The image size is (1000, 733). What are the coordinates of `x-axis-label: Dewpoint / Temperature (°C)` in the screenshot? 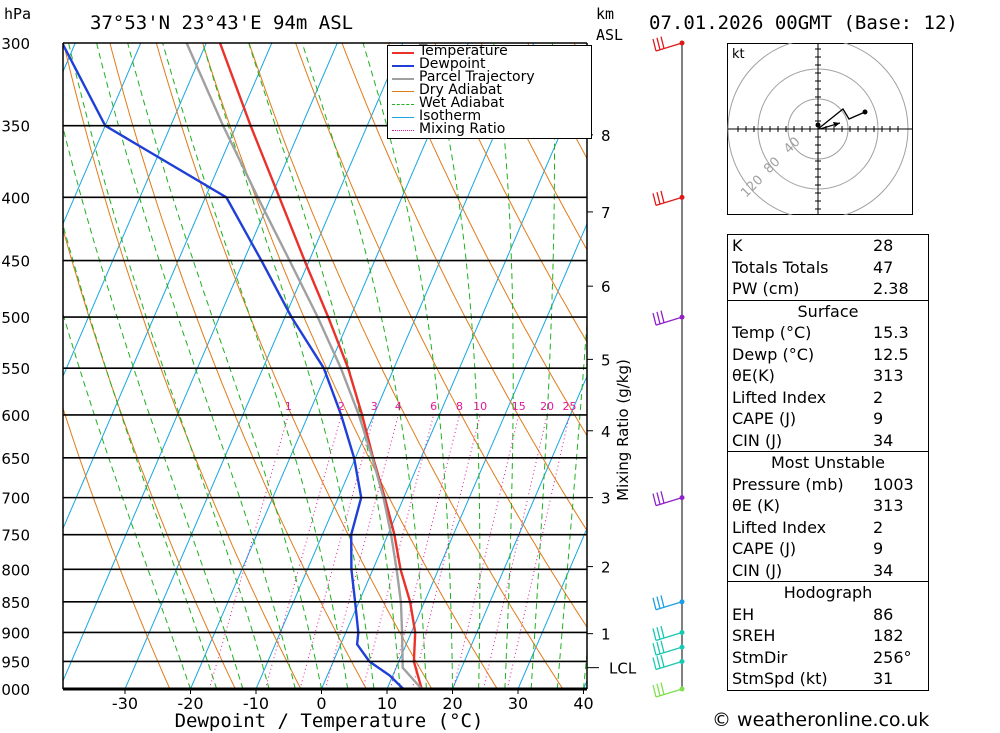 It's located at (329, 721).